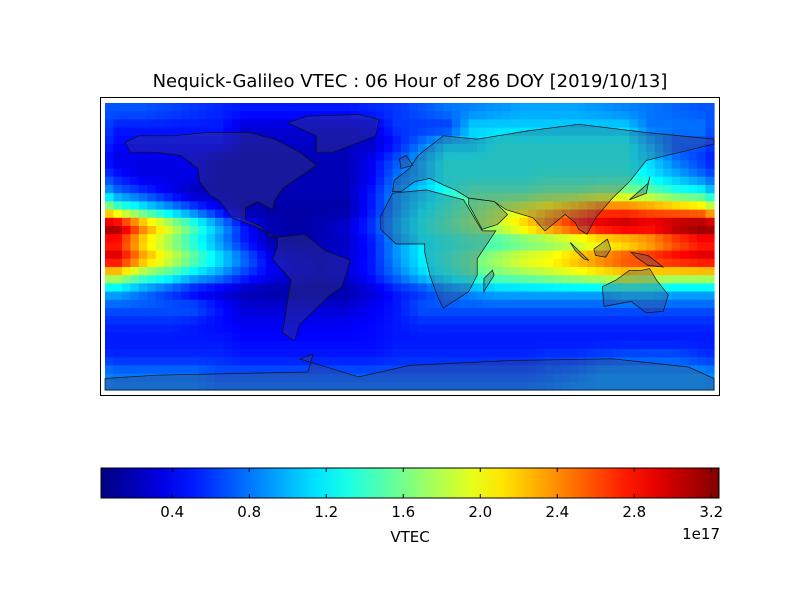 The height and width of the screenshot is (600, 800). Describe the element at coordinates (249, 512) in the screenshot. I see `colorbar-tick-label: 0.8` at that location.